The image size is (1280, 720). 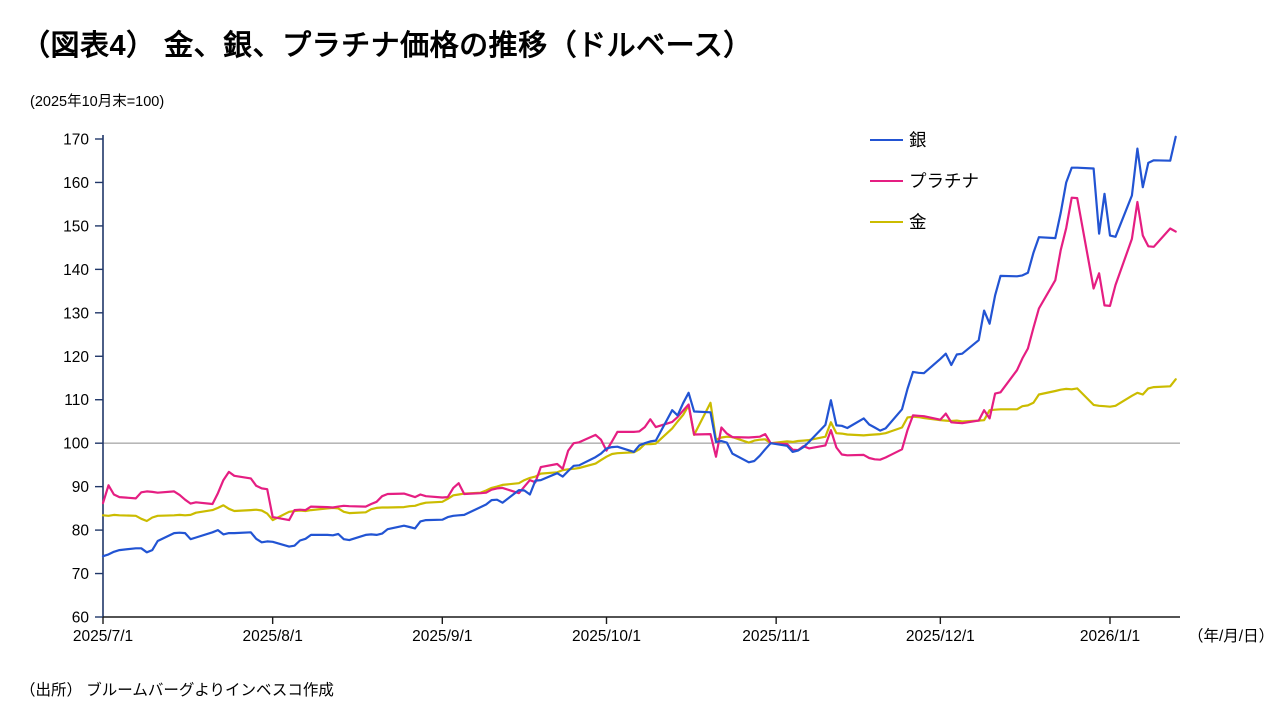 What do you see at coordinates (76, 140) in the screenshot?
I see `y-axis-tick-label: 170` at bounding box center [76, 140].